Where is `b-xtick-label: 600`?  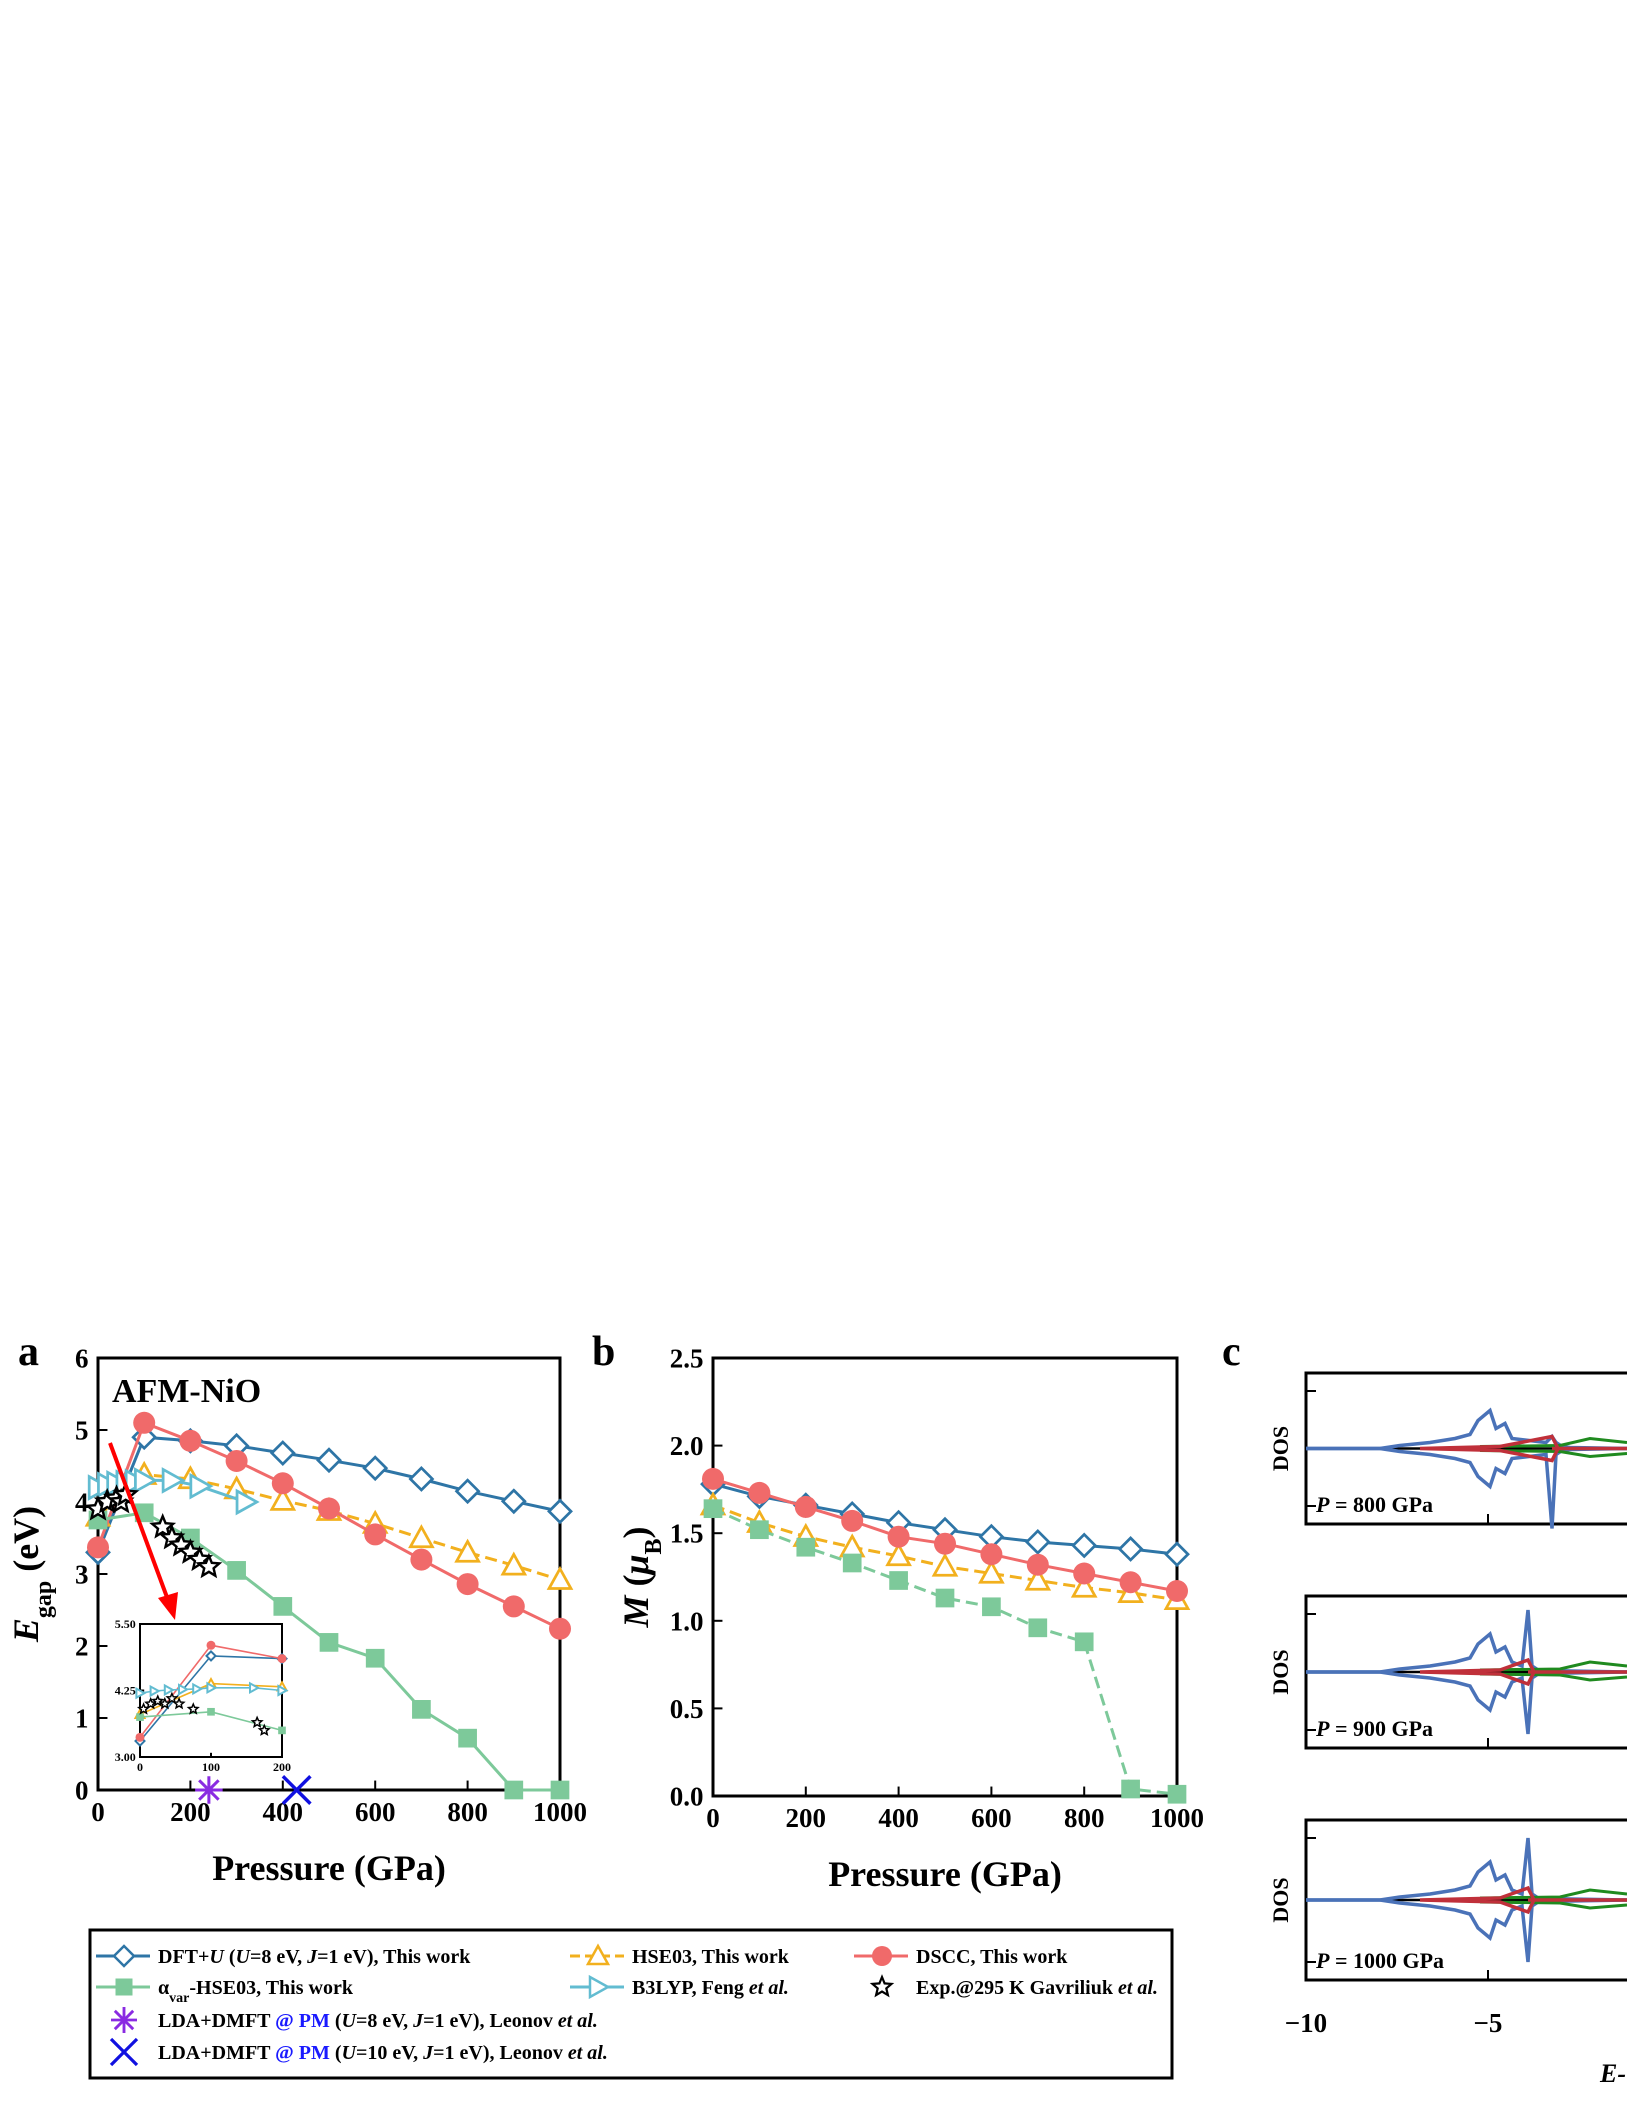 b-xtick-label: 600 is located at coordinates (991, 1818).